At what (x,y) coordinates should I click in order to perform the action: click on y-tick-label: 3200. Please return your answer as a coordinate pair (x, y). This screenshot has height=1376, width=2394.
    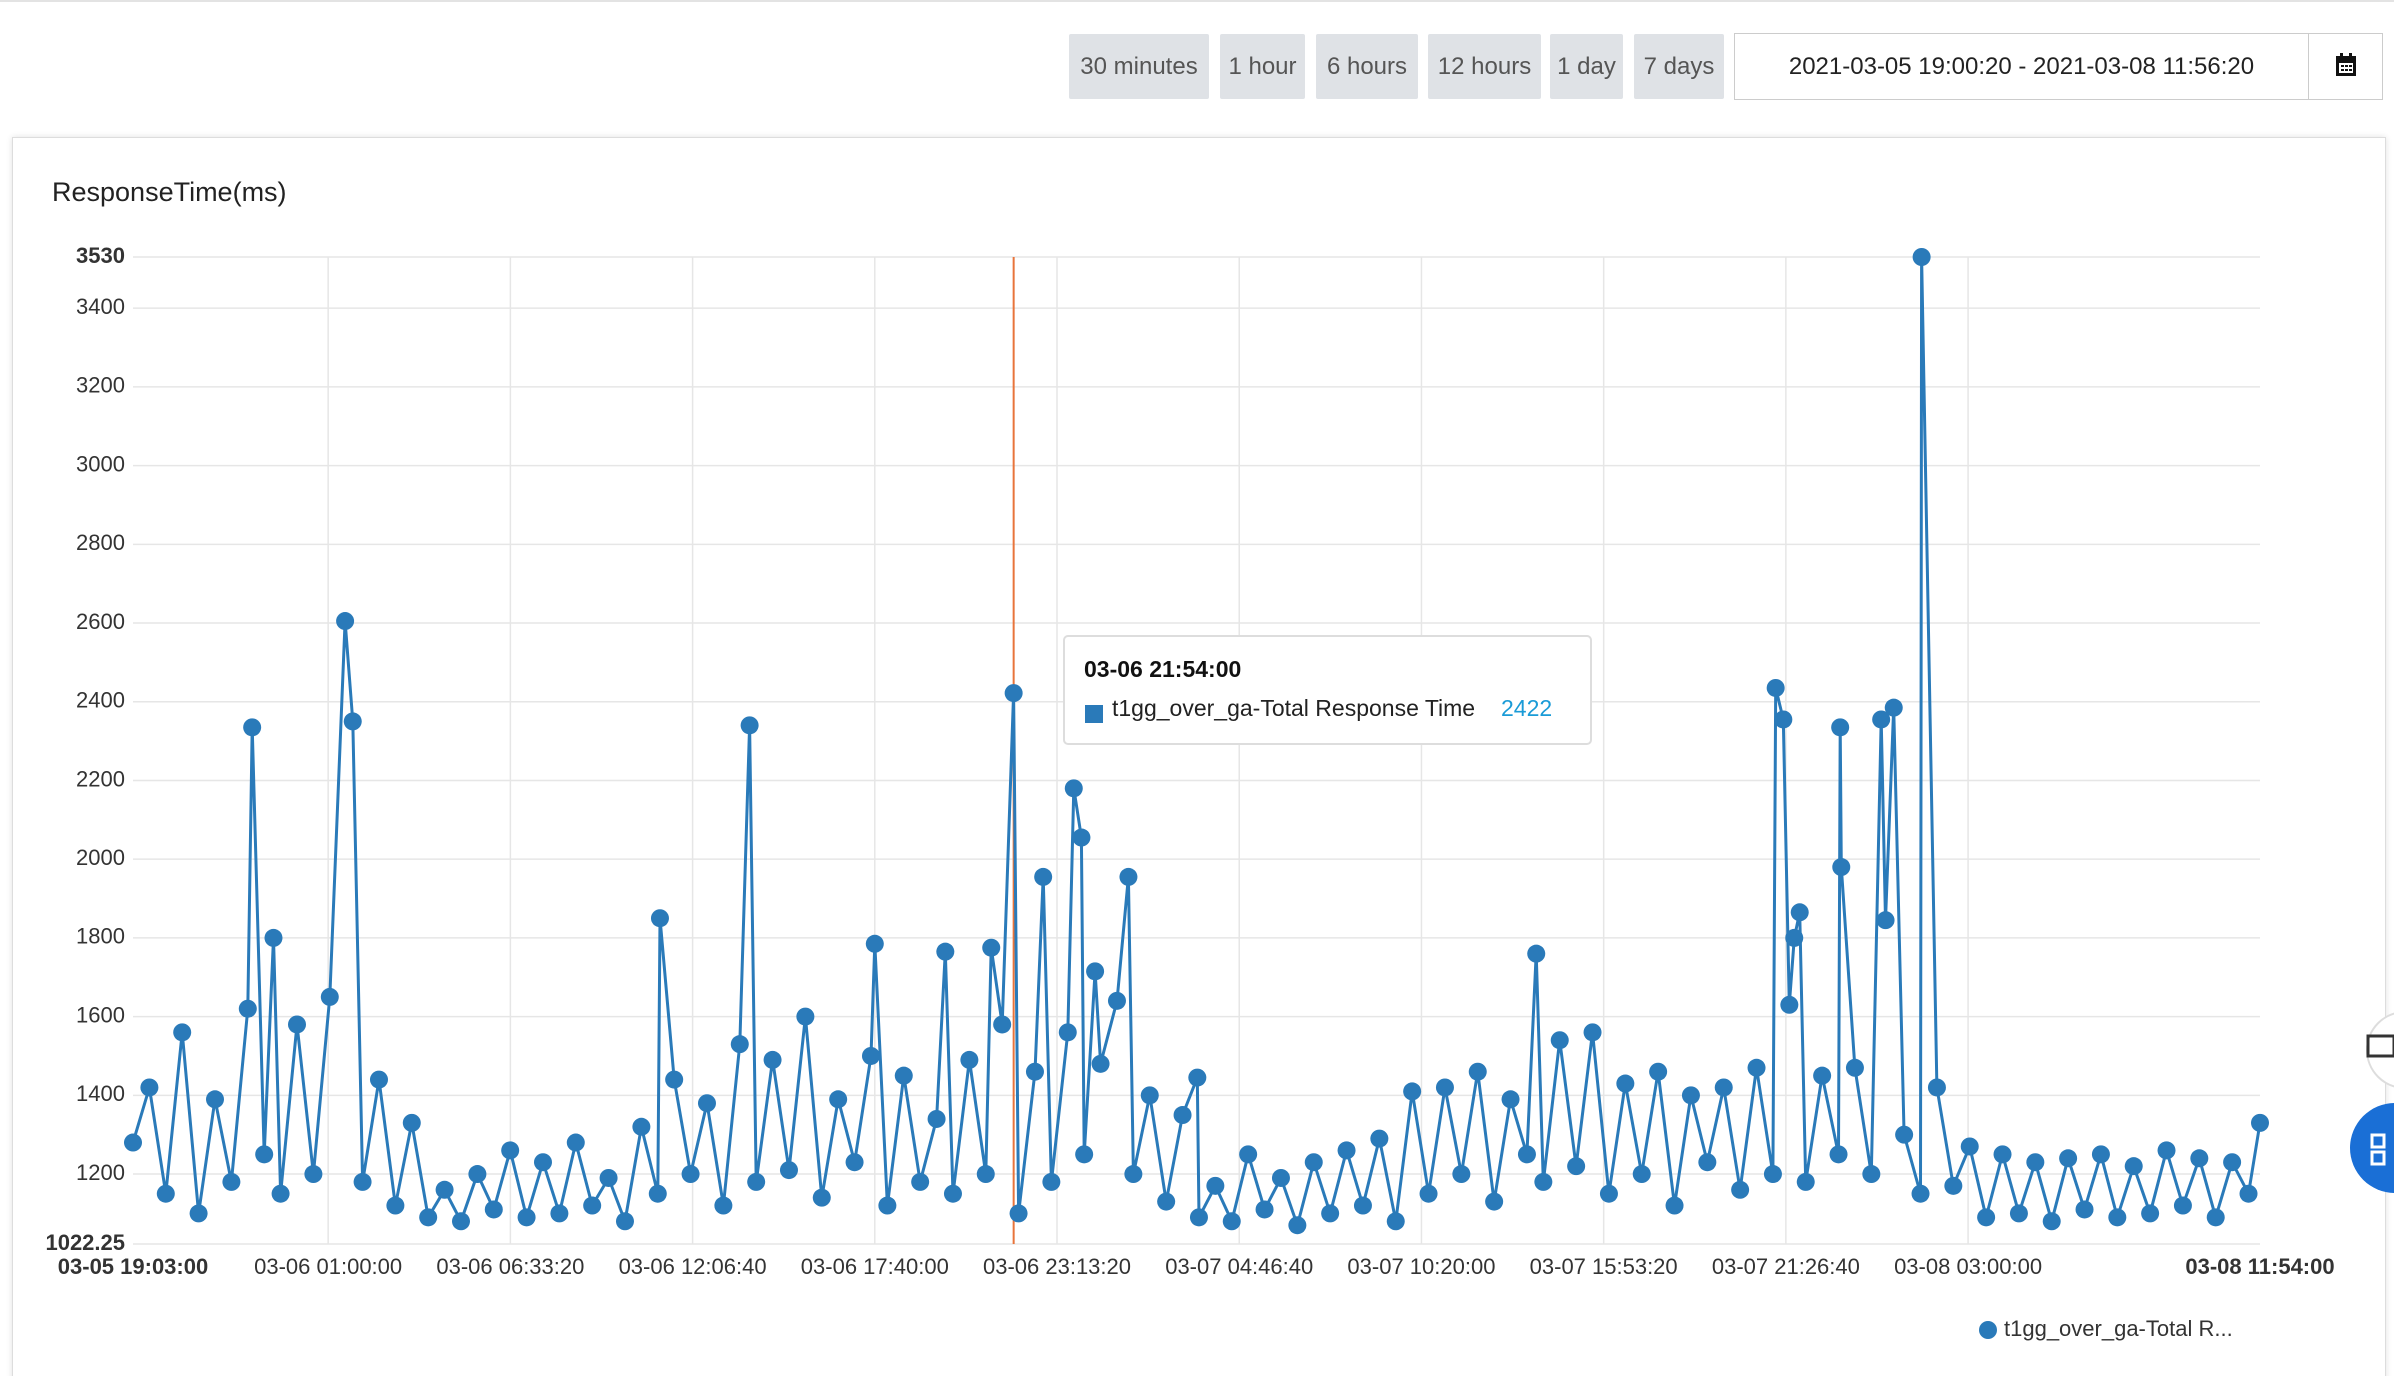
    Looking at the image, I should click on (100, 385).